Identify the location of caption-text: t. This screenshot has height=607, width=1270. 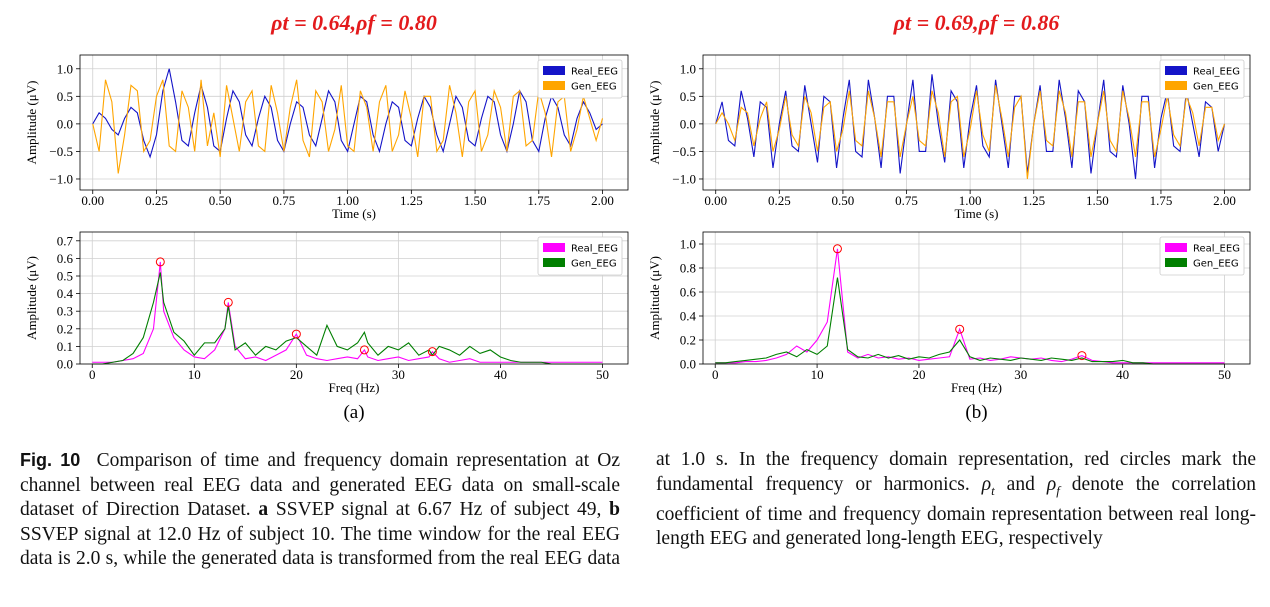
(993, 490).